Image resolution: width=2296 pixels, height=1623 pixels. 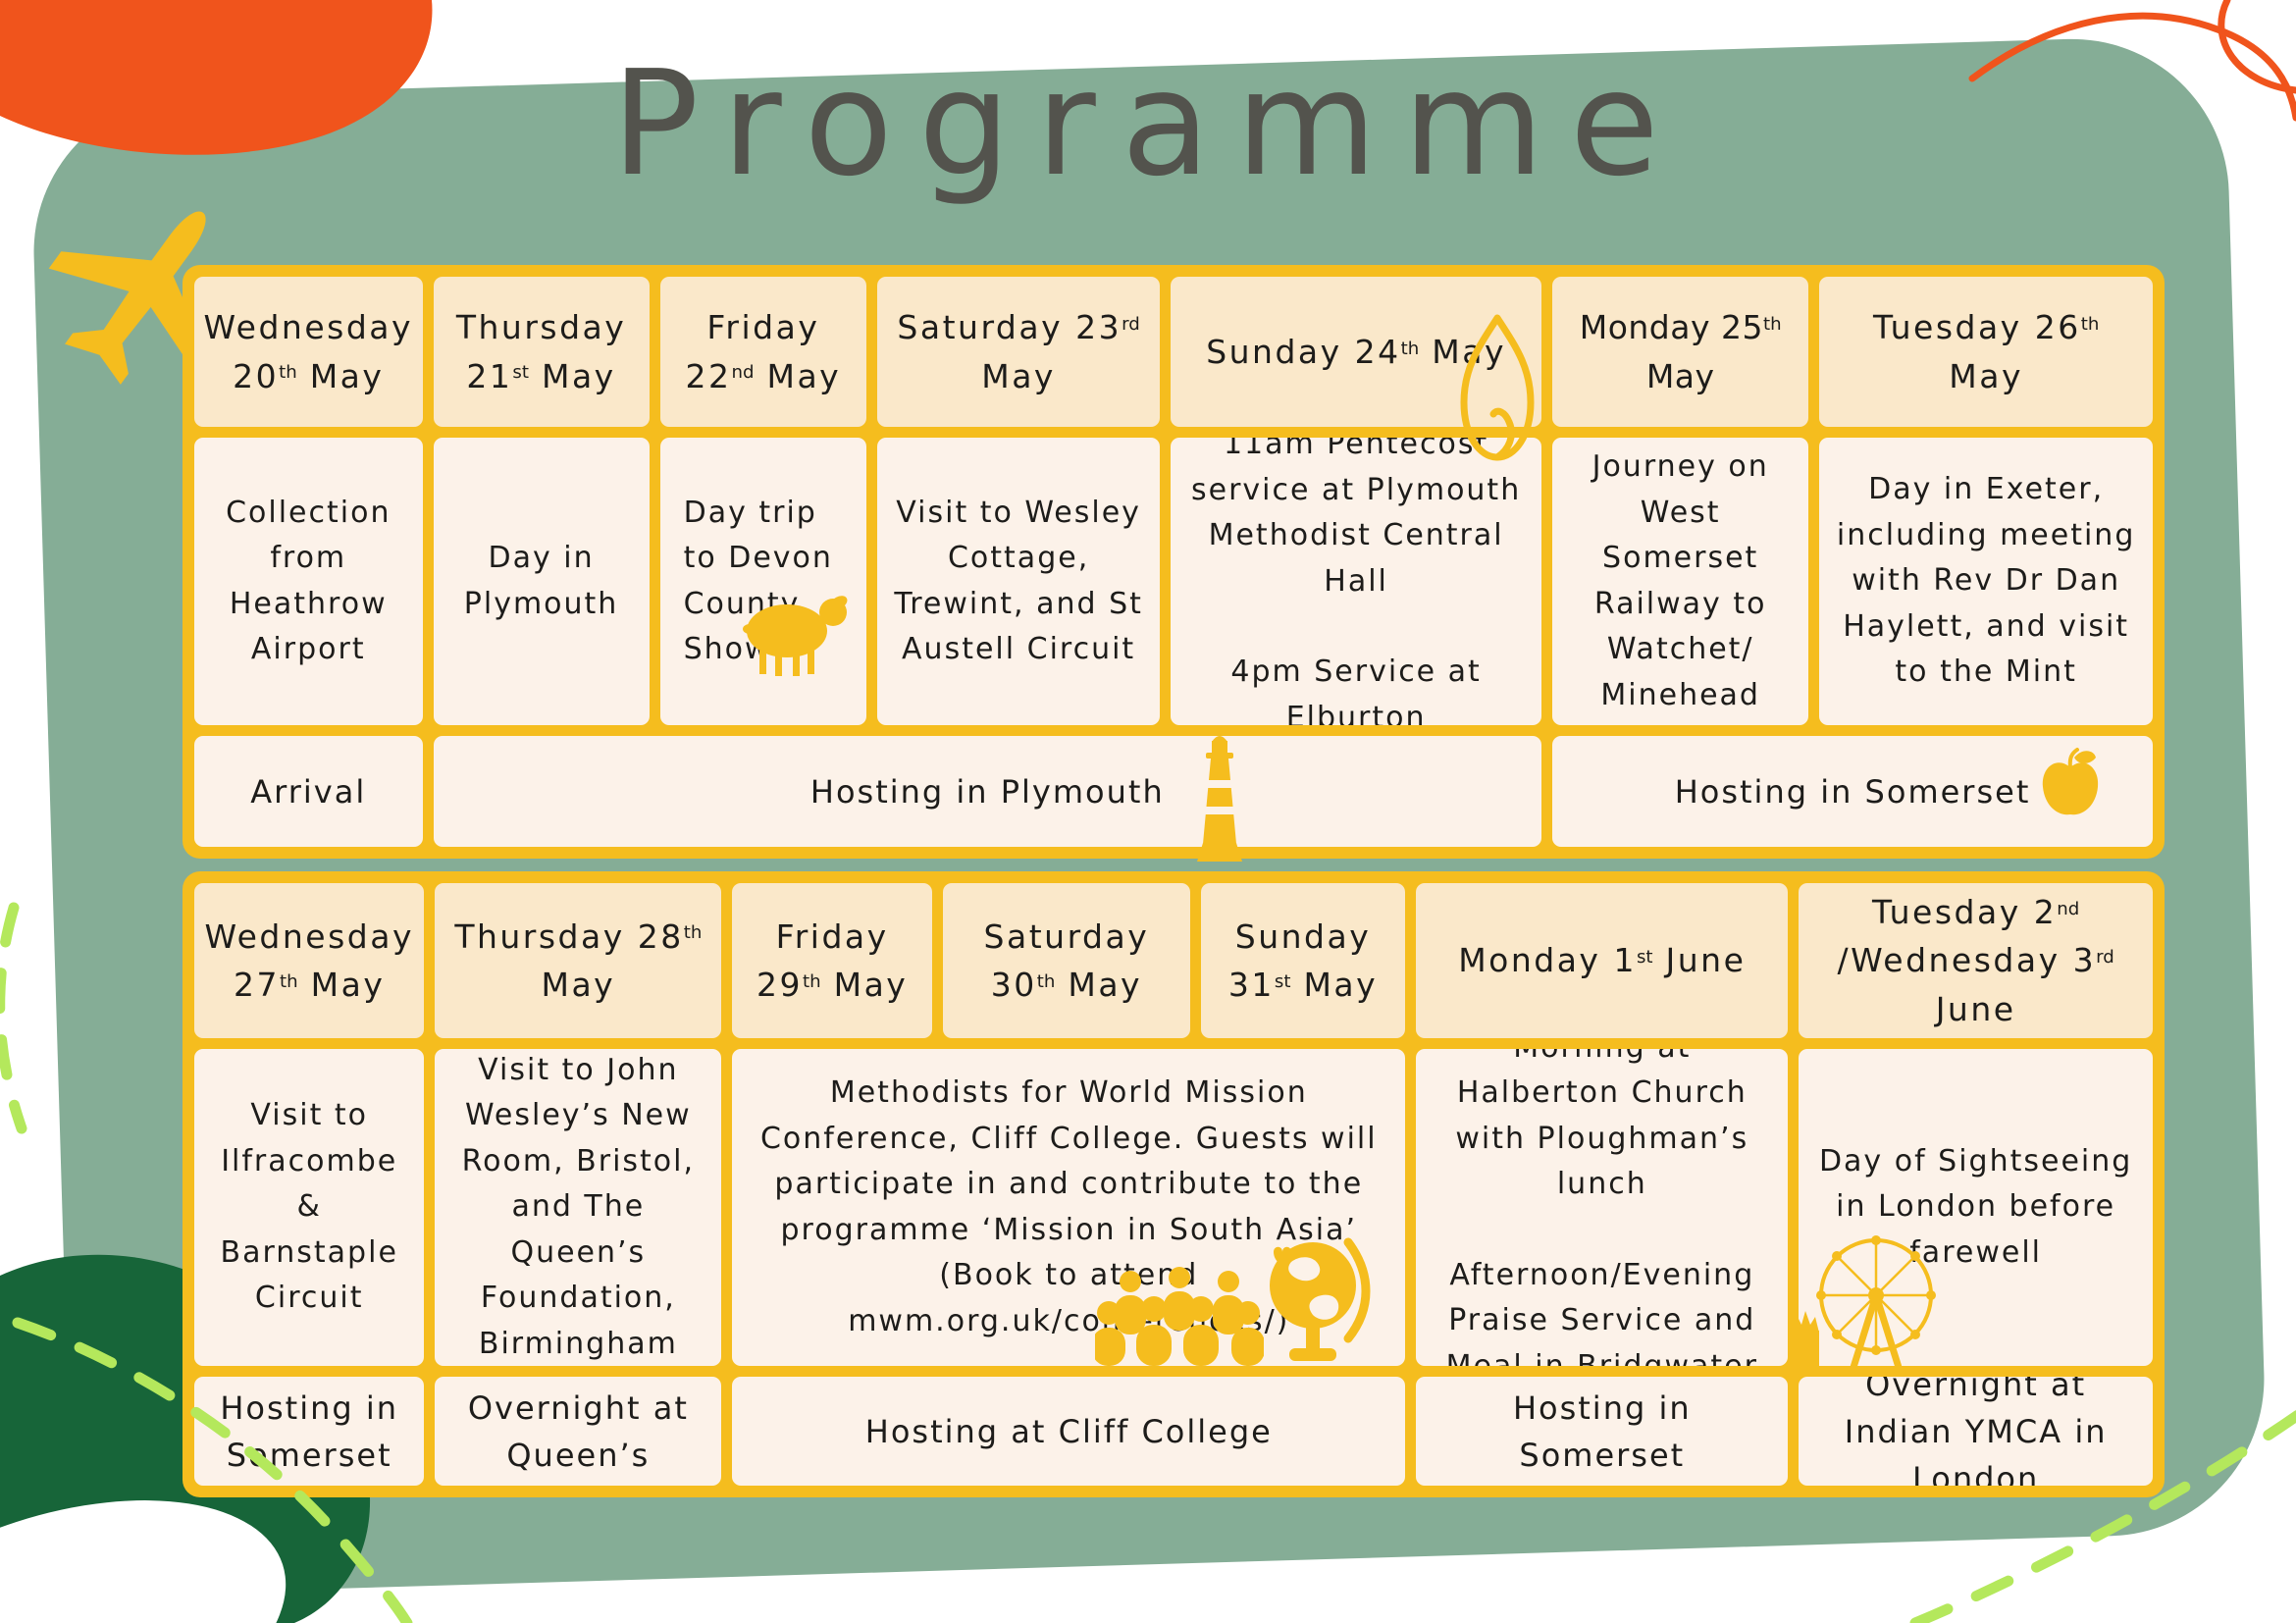 I want to click on page-title: Programme, so click(x=1148, y=123).